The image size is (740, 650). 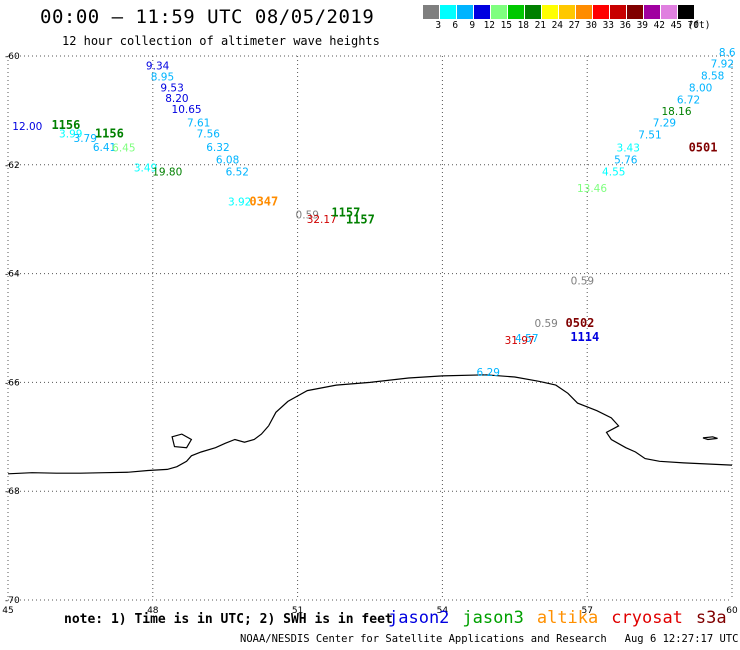 I want to click on color-scale-label: 45, so click(x=676, y=25).